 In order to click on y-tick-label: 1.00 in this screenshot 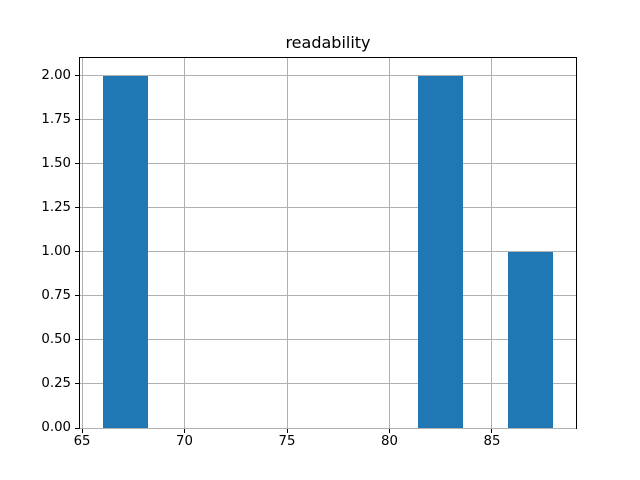, I will do `click(56, 251)`.